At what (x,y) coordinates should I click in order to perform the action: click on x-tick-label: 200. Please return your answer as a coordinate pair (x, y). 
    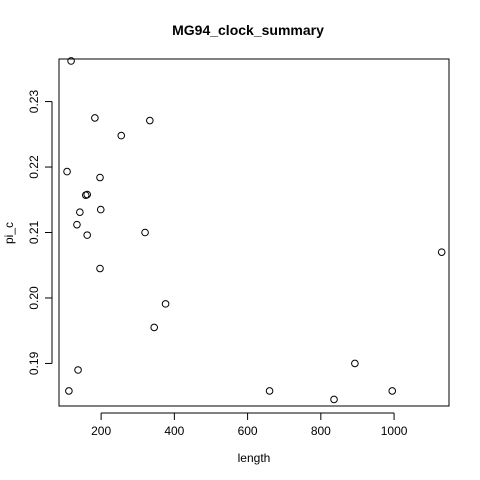
    Looking at the image, I should click on (101, 431).